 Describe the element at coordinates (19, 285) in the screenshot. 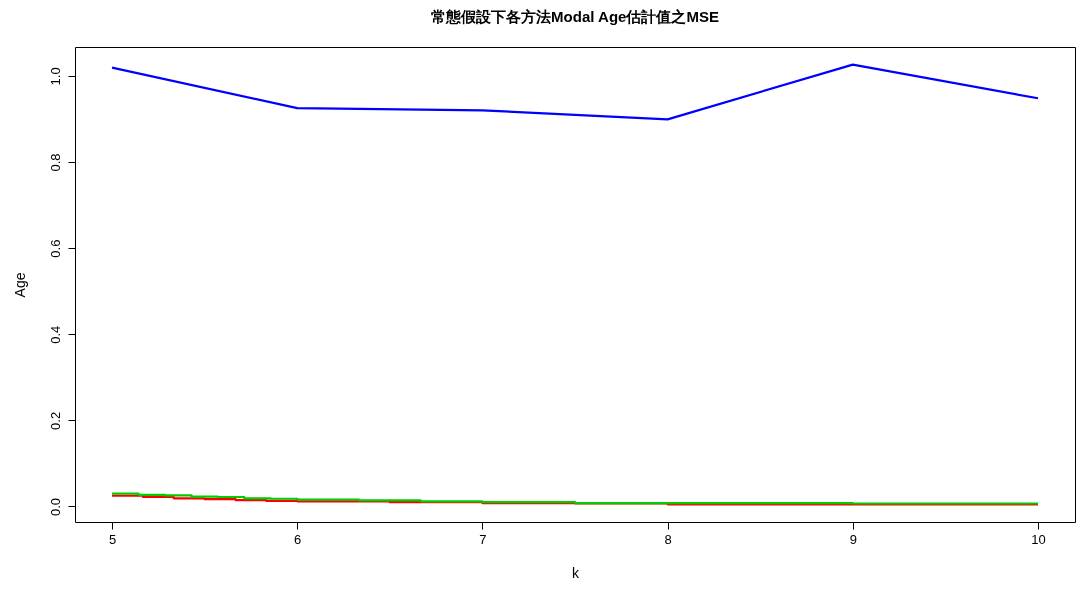

I see `y-axis-title: Age` at that location.